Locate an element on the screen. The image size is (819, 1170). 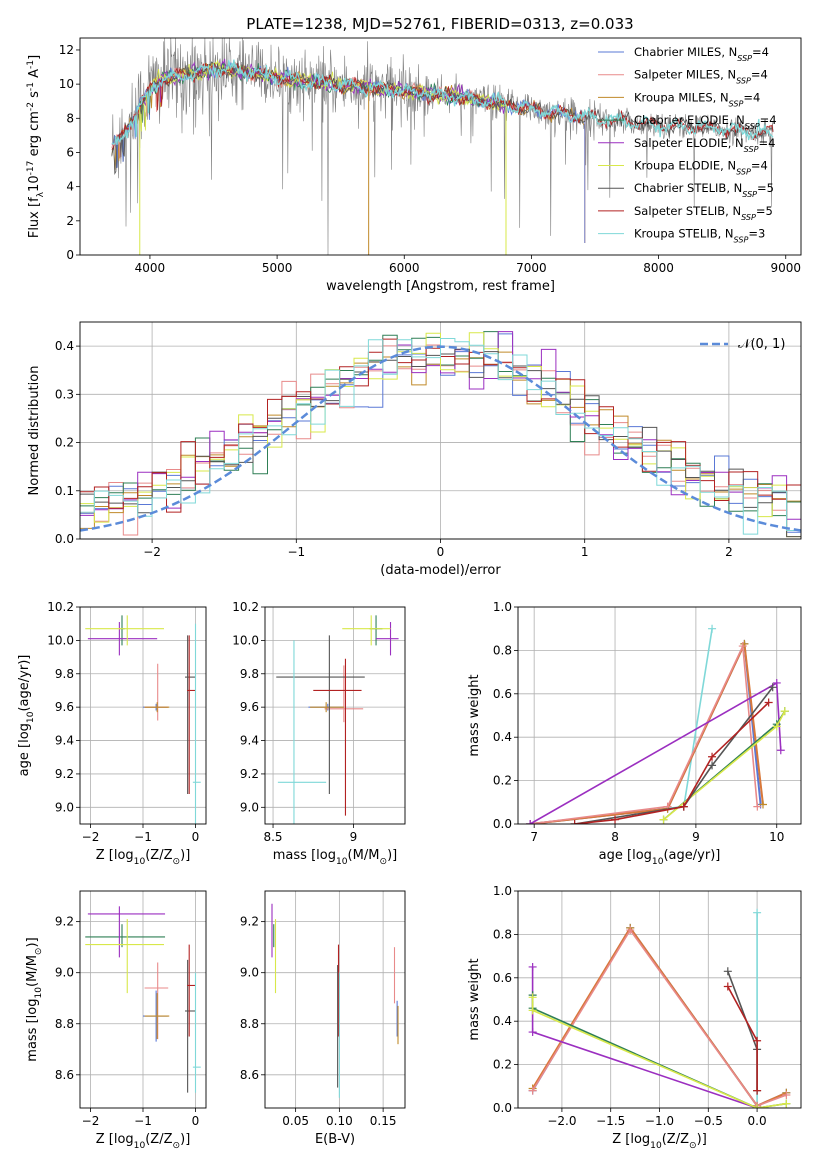
x-tick-label: 0.15 is located at coordinates (383, 1121).